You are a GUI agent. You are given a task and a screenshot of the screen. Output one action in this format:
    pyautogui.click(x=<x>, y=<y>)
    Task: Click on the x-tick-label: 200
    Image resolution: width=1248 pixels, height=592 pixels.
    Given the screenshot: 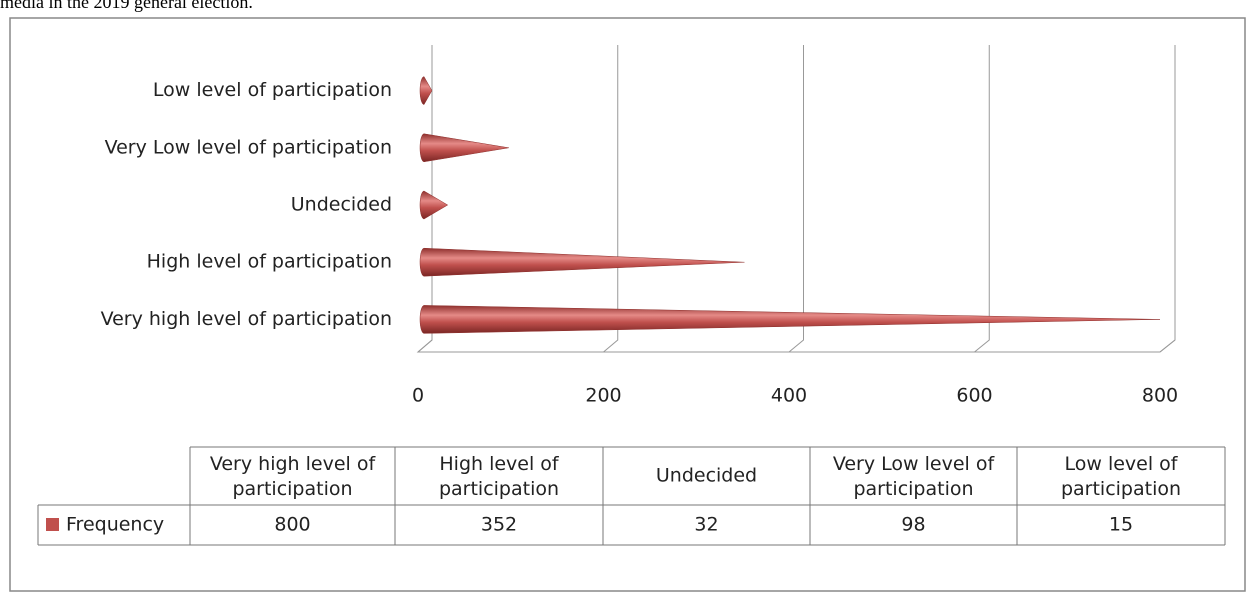 What is the action you would take?
    pyautogui.click(x=603, y=396)
    